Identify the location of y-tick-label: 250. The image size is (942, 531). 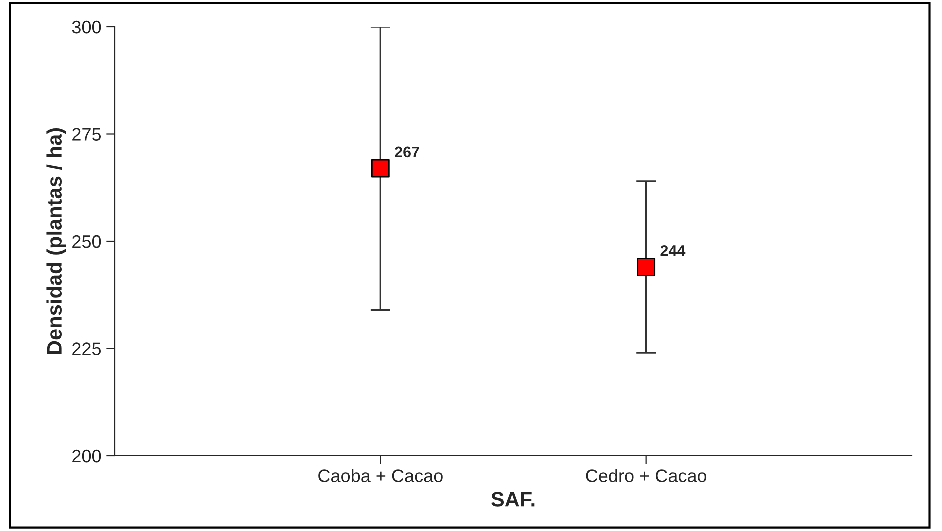
(87, 241).